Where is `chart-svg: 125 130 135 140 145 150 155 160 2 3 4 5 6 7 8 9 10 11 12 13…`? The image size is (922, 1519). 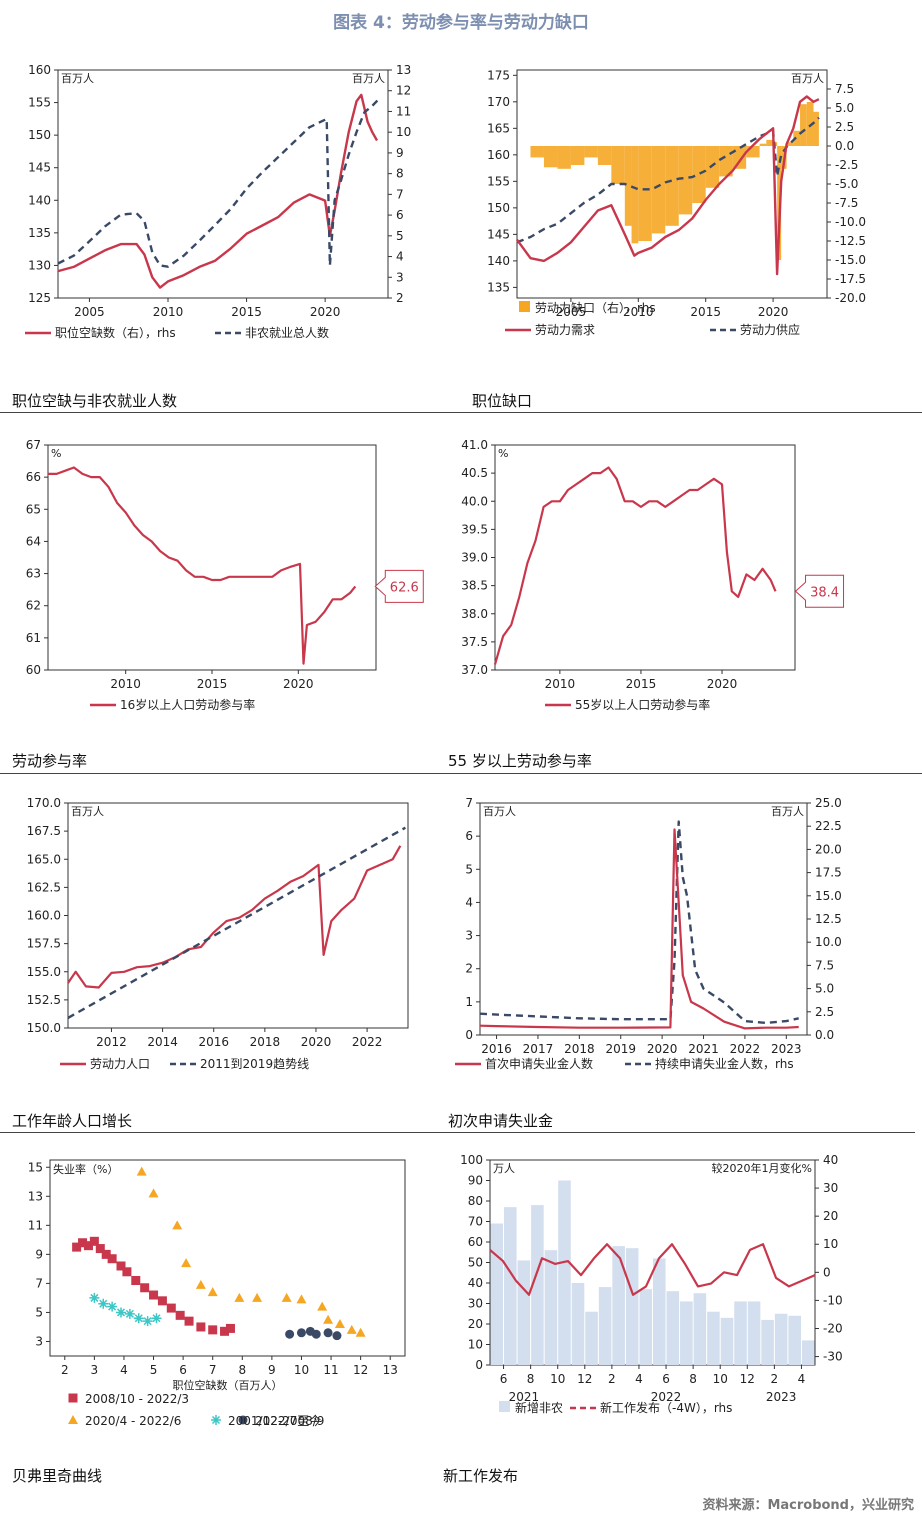 chart-svg: 125 130 135 140 145 150 155 160 2 3 4 5 6 7 8 9 10 11 12 13… is located at coordinates (218, 201).